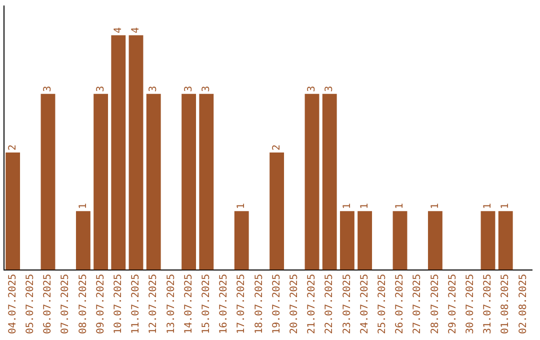  I want to click on x-tick-label: 18.07.2025, so click(259, 304).